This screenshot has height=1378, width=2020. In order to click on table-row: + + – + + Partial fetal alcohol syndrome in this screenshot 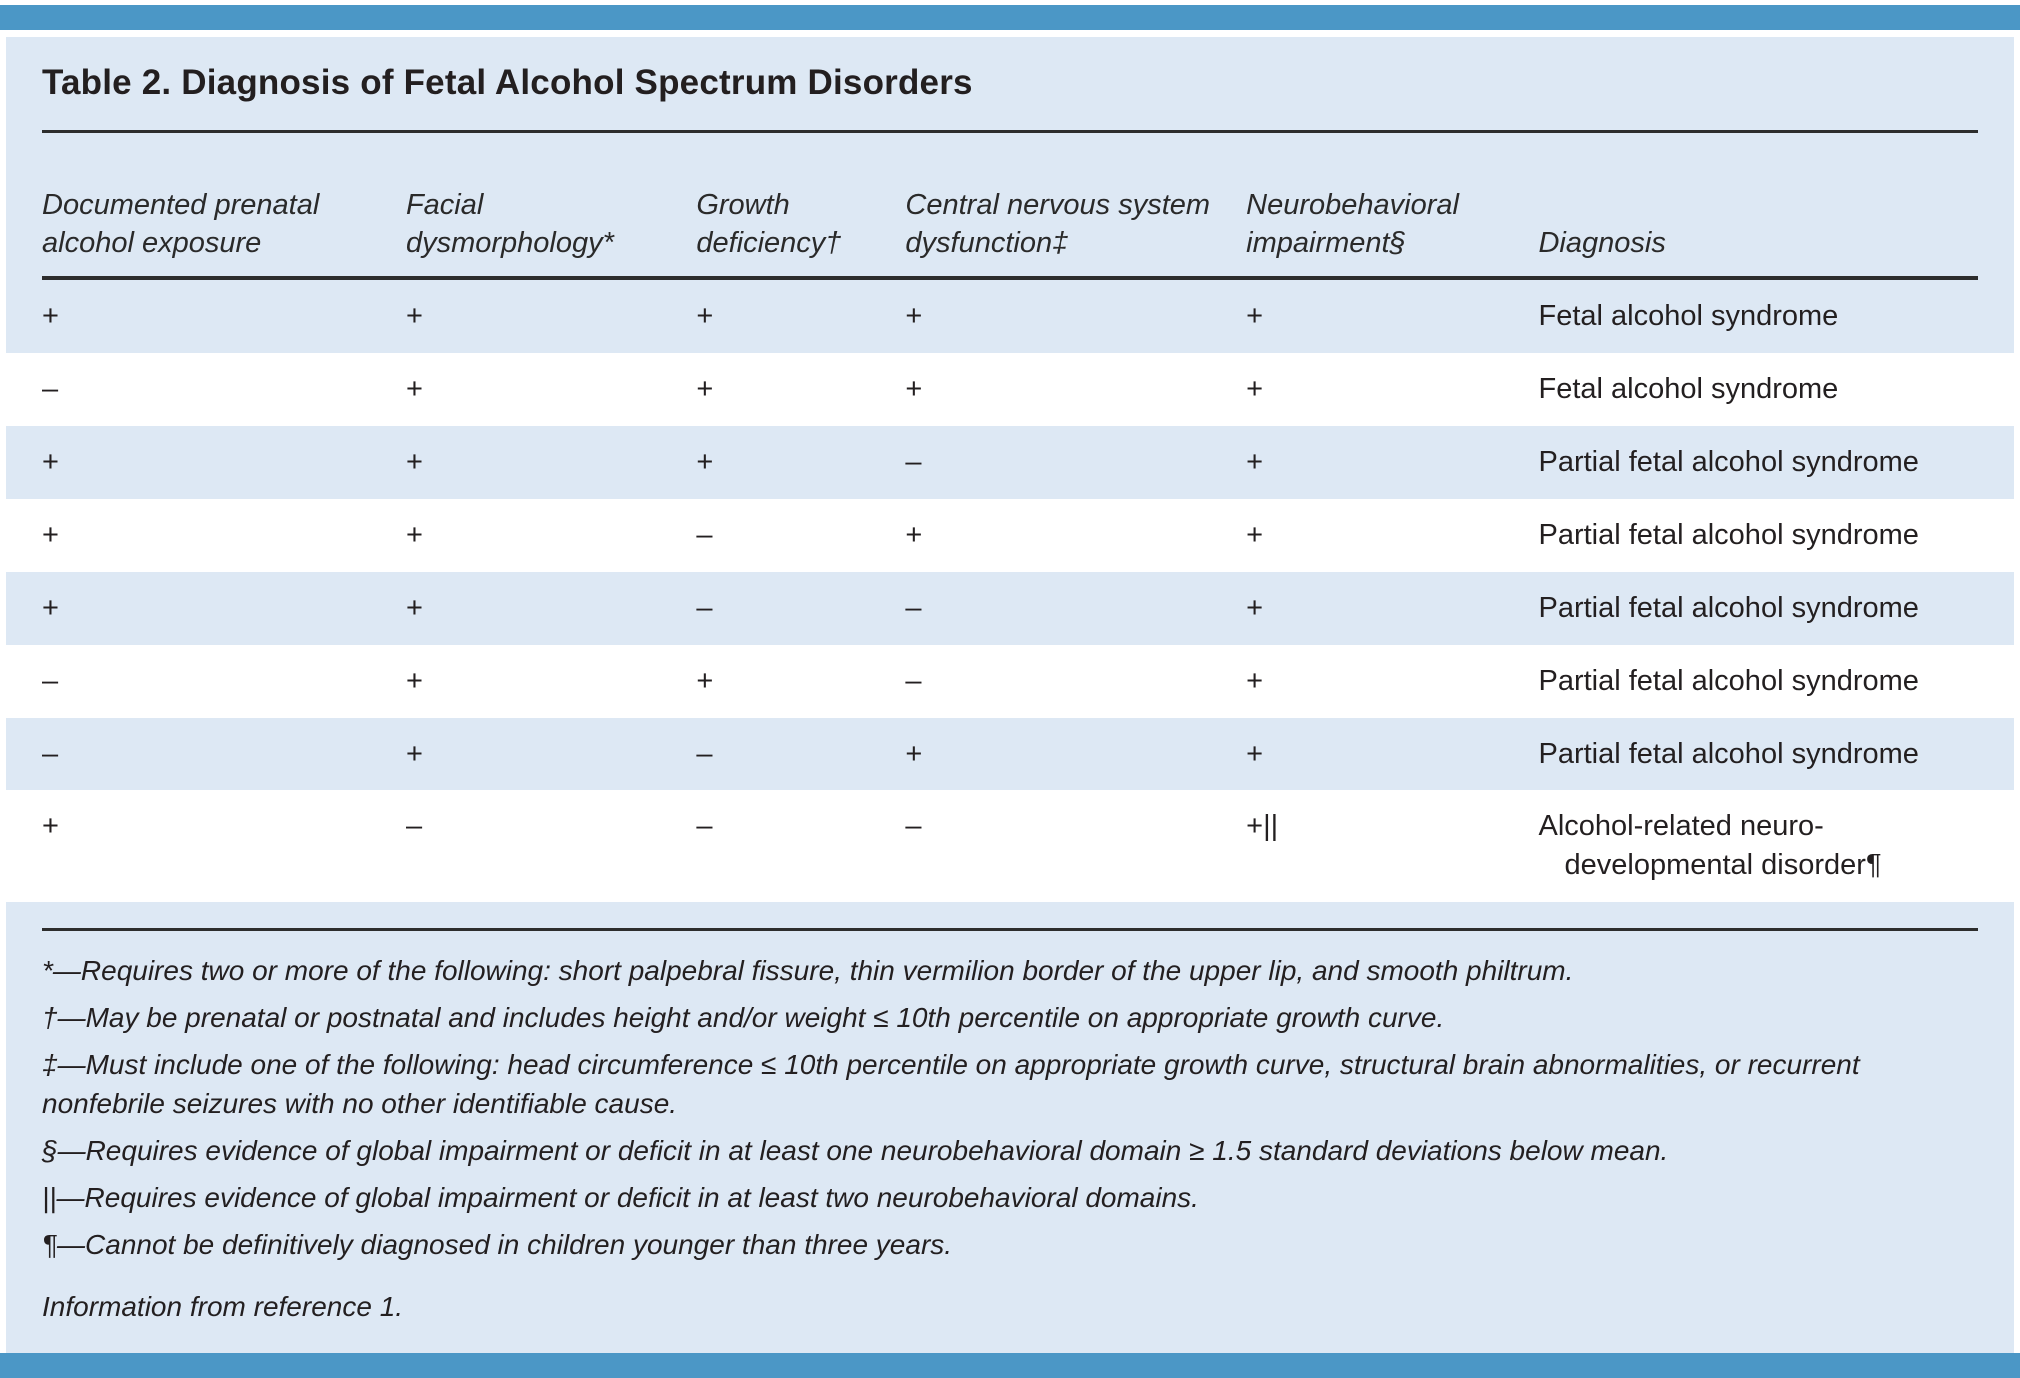, I will do `click(1010, 535)`.